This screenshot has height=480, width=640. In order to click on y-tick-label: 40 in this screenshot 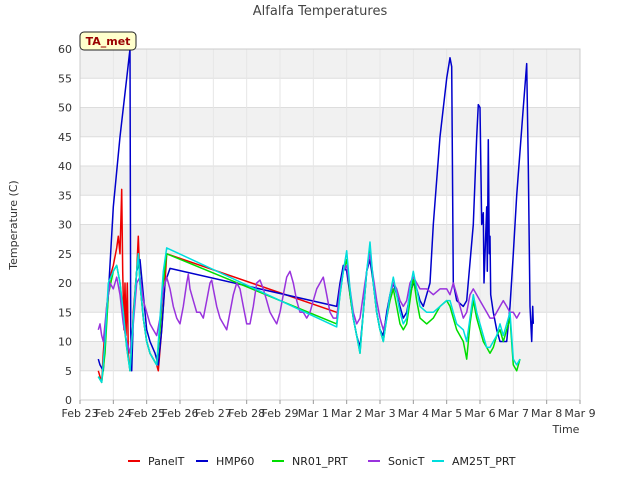, I will do `click(65, 166)`.